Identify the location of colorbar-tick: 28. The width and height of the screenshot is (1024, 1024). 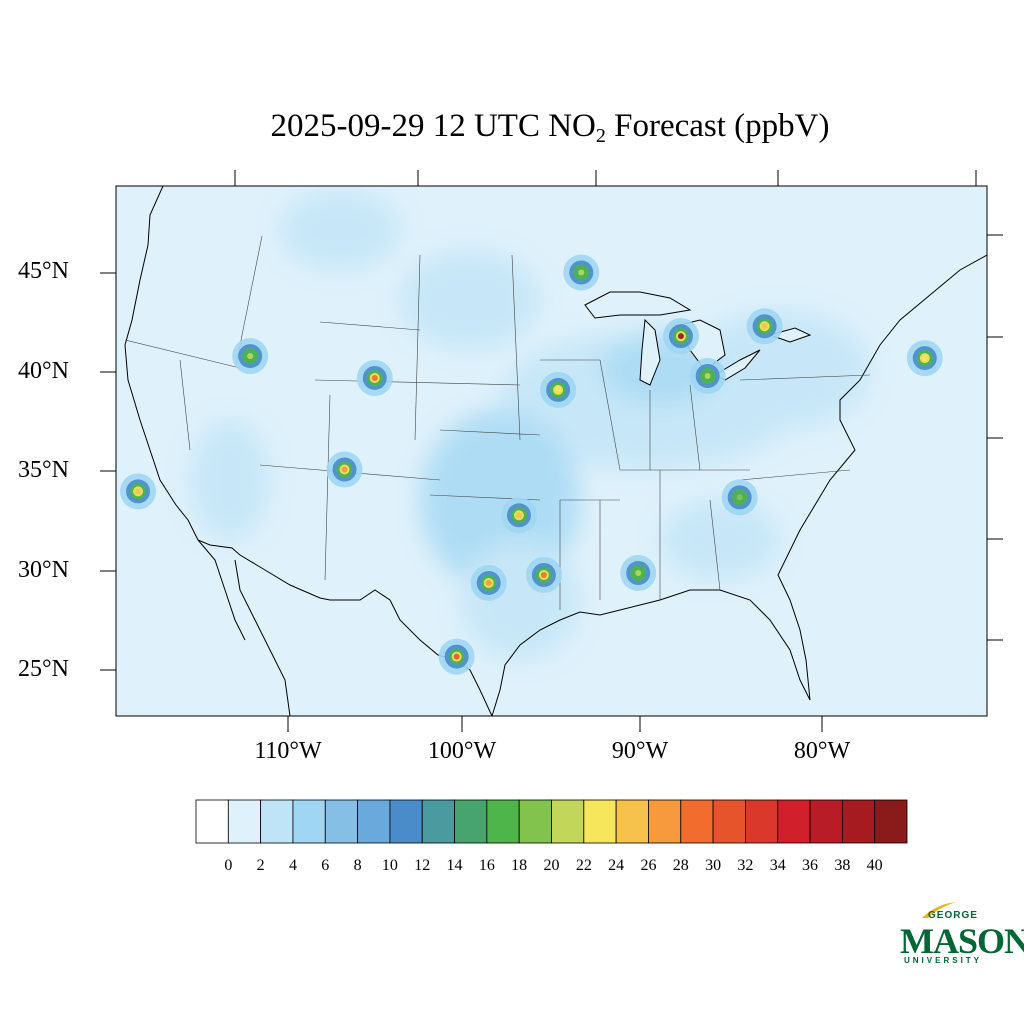
(680, 865).